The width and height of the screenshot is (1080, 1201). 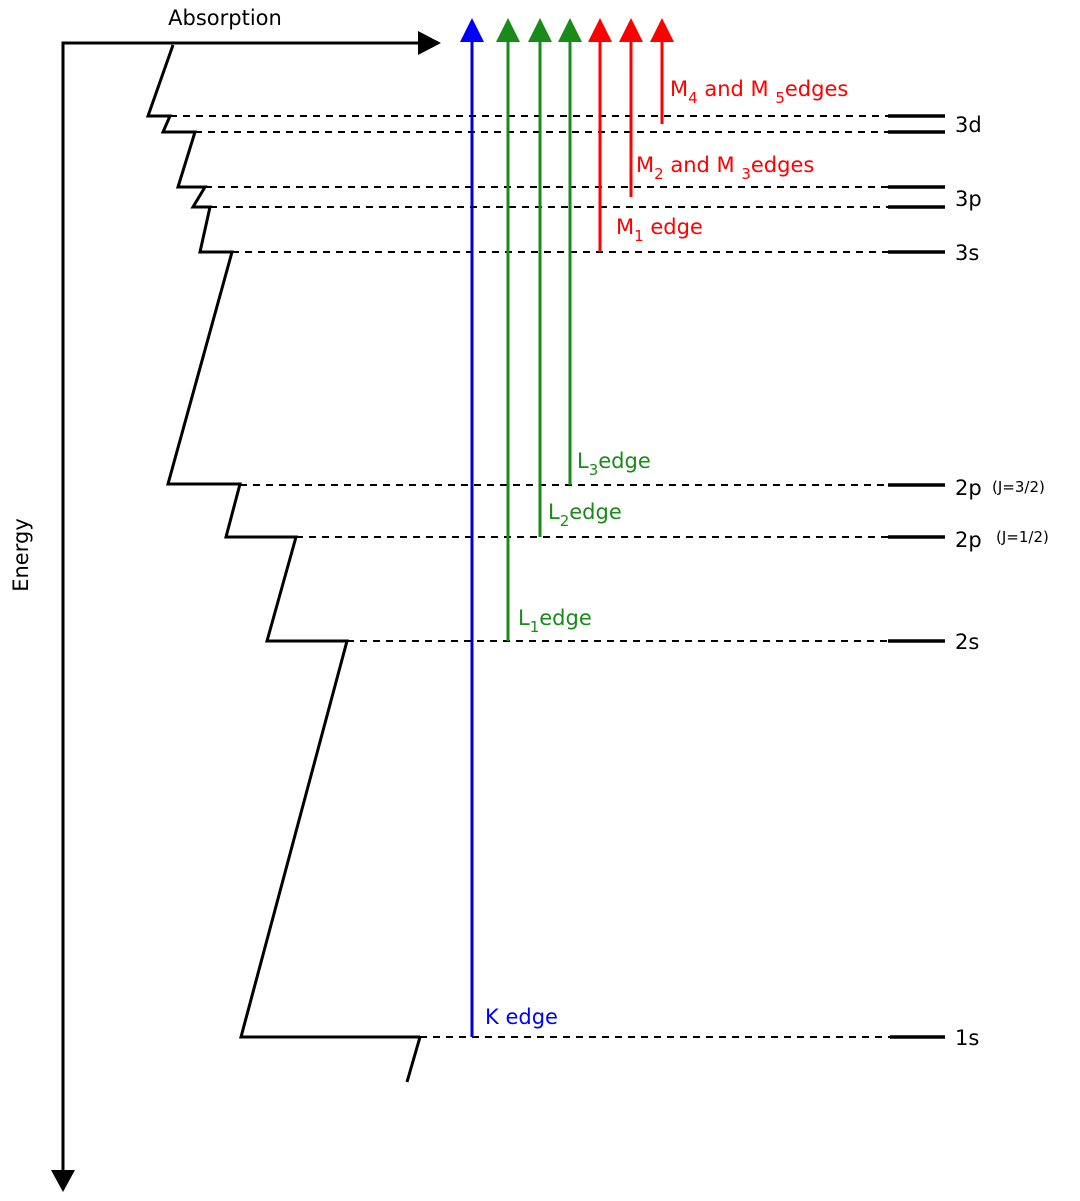 What do you see at coordinates (967, 1038) in the screenshot?
I see `level-label: 1s` at bounding box center [967, 1038].